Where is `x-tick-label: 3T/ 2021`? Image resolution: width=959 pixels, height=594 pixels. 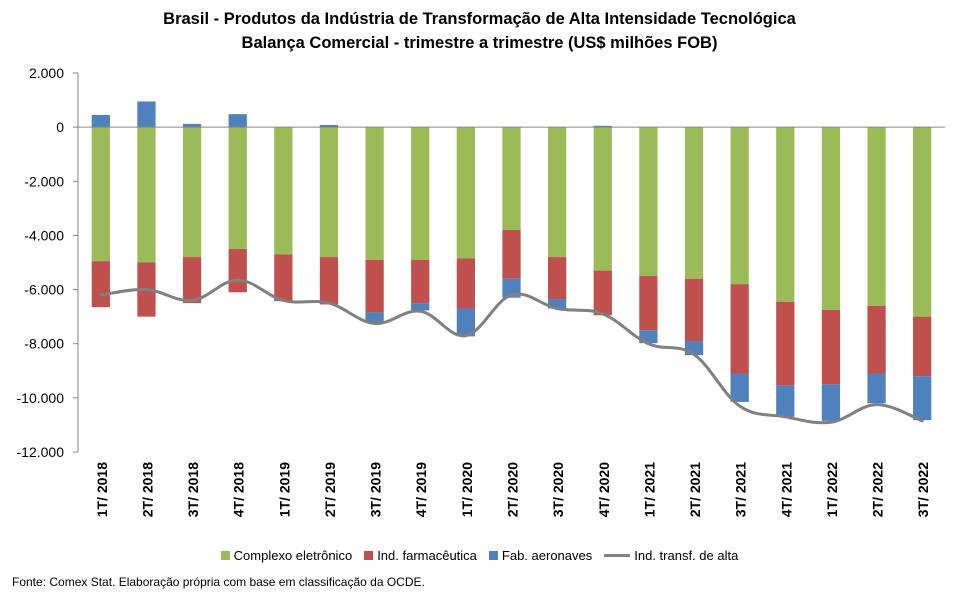 x-tick-label: 3T/ 2021 is located at coordinates (741, 489).